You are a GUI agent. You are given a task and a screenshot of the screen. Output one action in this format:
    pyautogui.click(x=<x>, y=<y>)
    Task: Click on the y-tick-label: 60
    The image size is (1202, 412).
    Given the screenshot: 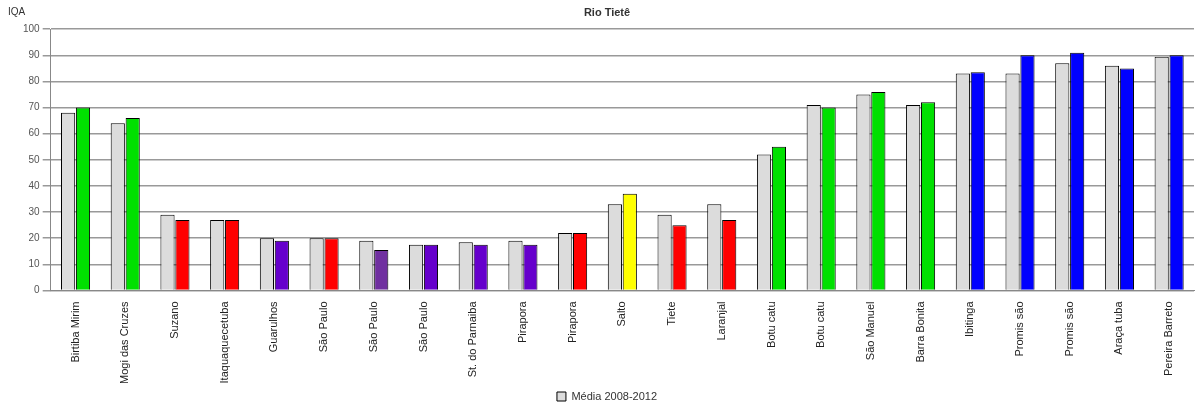 What is the action you would take?
    pyautogui.click(x=34, y=133)
    